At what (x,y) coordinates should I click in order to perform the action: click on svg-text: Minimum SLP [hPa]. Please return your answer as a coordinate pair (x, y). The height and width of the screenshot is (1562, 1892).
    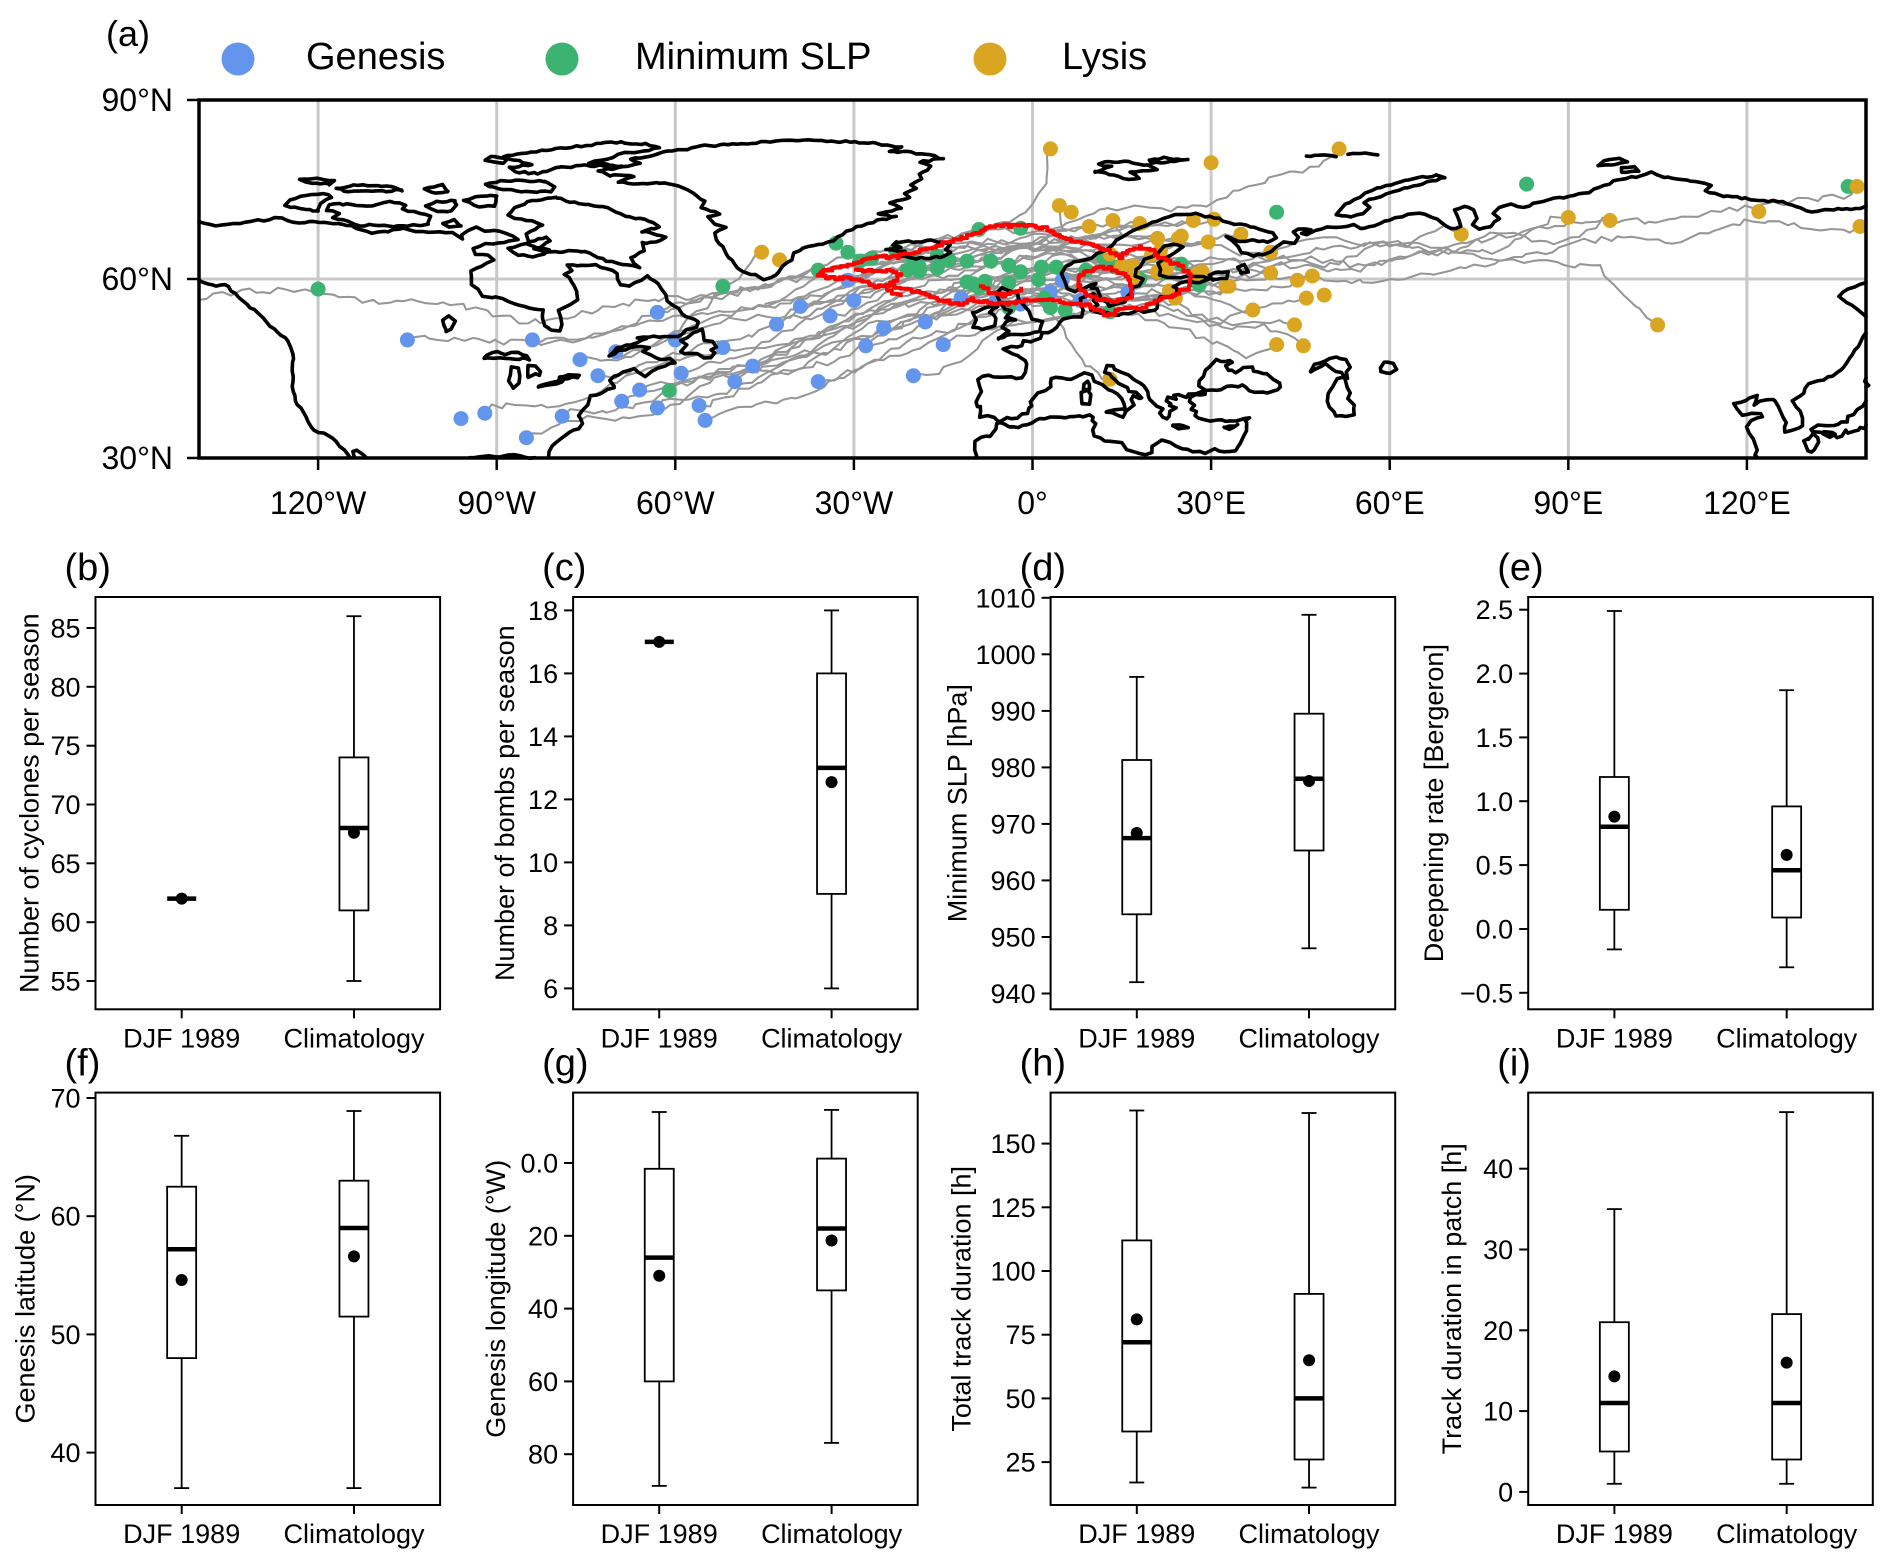
    Looking at the image, I should click on (958, 803).